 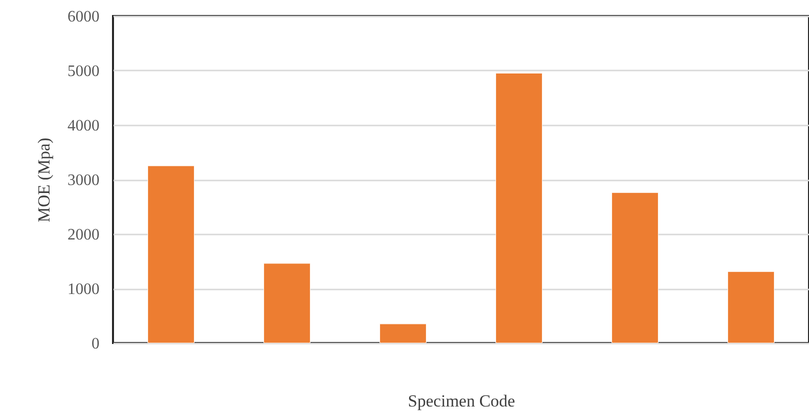 I want to click on y-tick-label: 1000, so click(x=84, y=289).